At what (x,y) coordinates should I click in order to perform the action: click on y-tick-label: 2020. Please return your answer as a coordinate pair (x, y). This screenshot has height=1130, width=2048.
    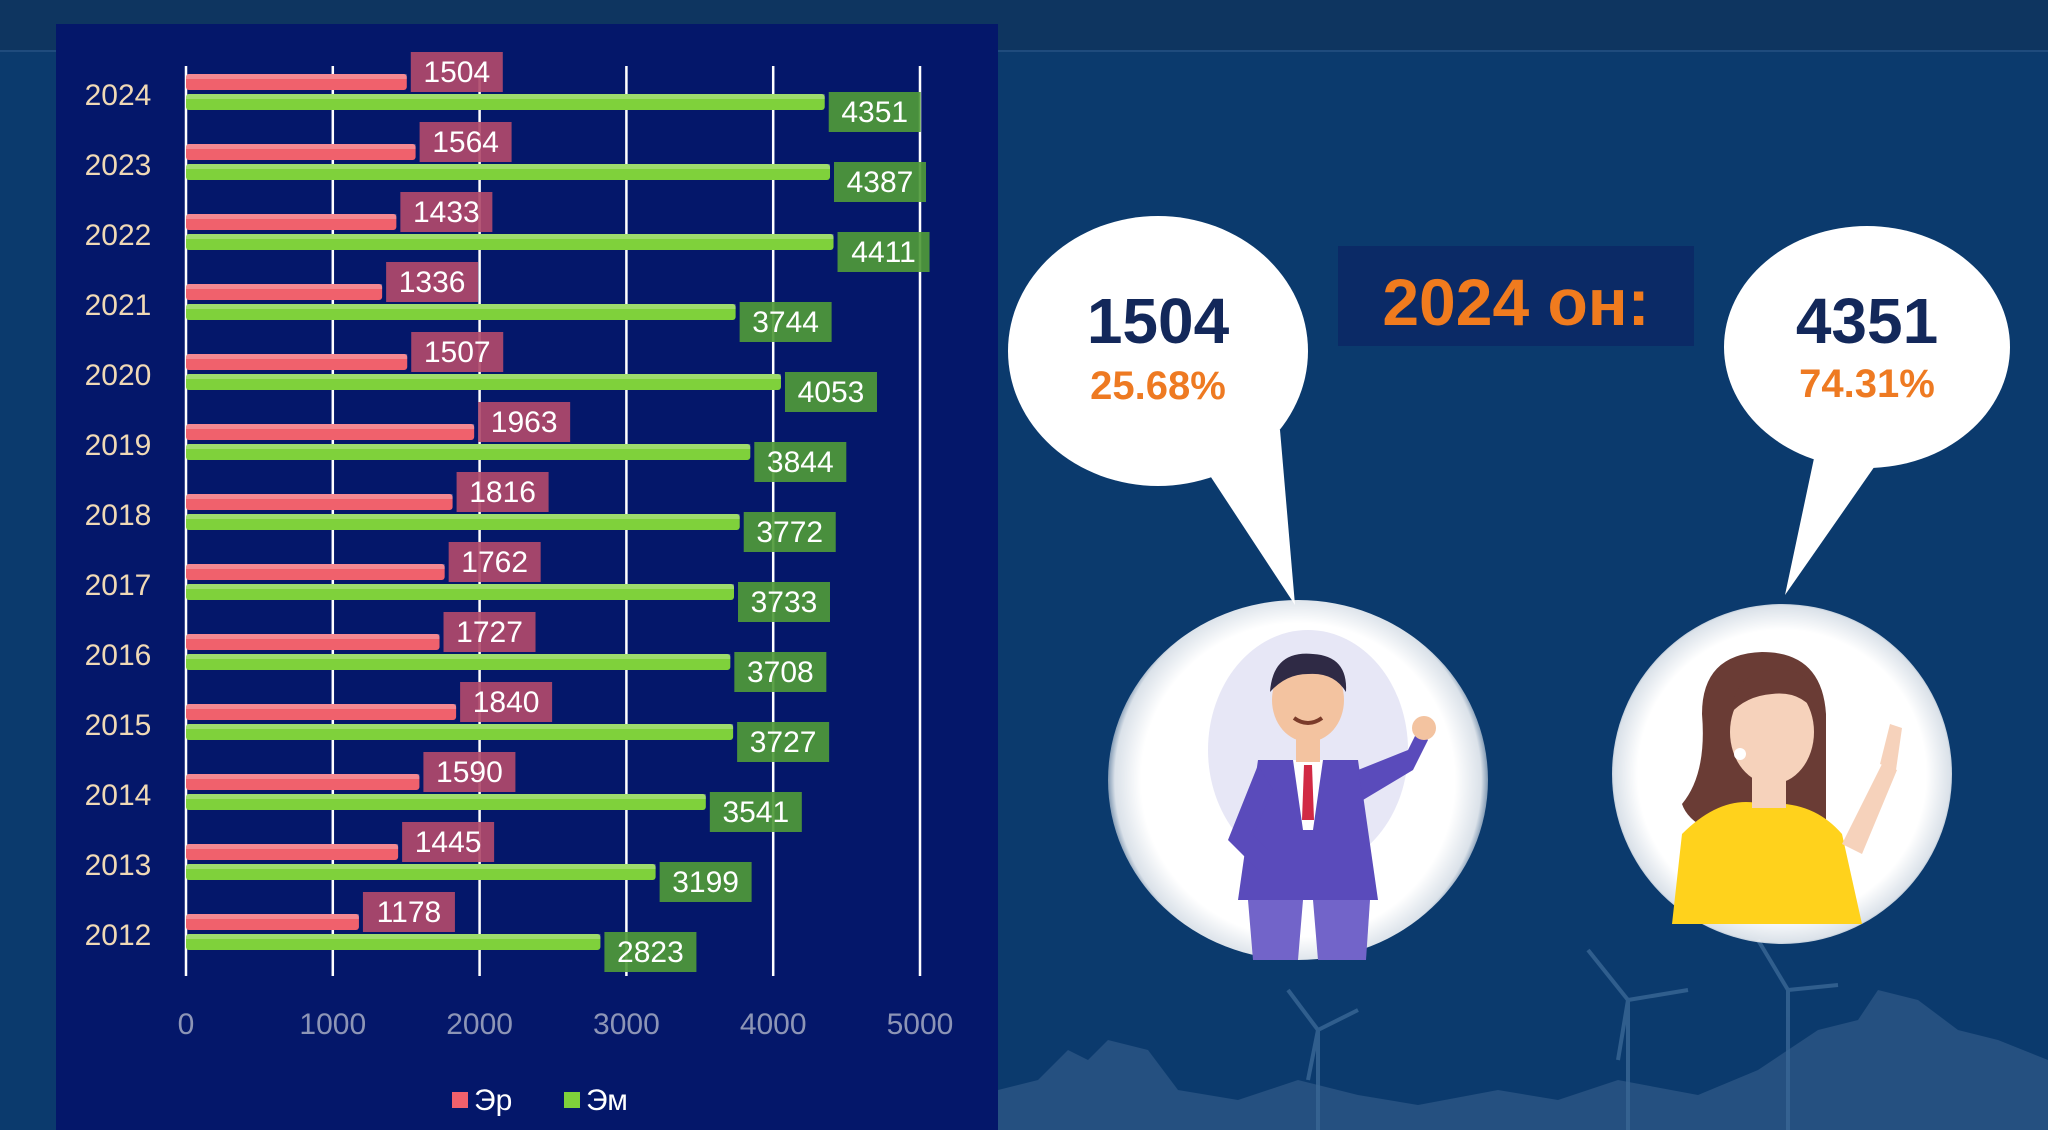
    Looking at the image, I should click on (118, 375).